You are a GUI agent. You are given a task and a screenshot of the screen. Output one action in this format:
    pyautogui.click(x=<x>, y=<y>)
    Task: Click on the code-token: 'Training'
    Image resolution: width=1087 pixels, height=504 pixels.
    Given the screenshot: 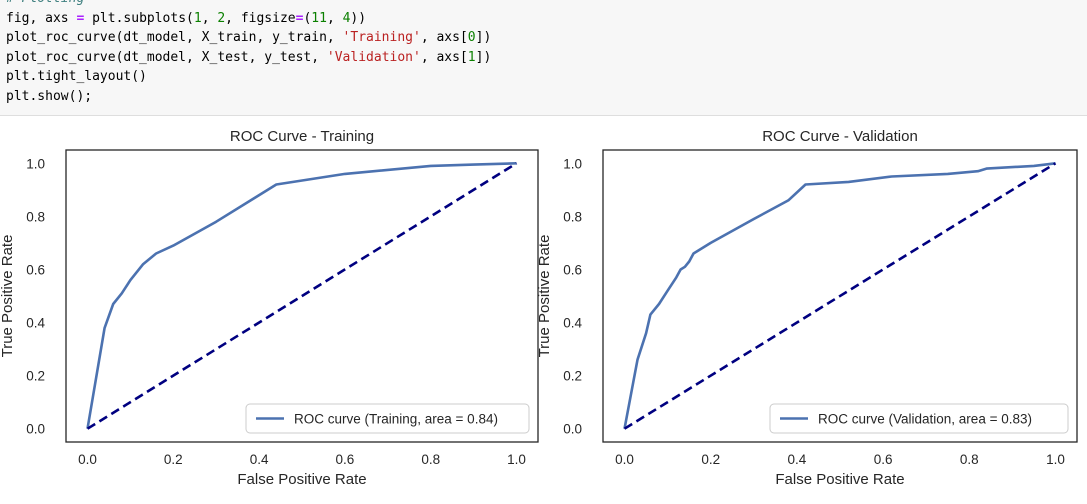 What is the action you would take?
    pyautogui.click(x=381, y=37)
    